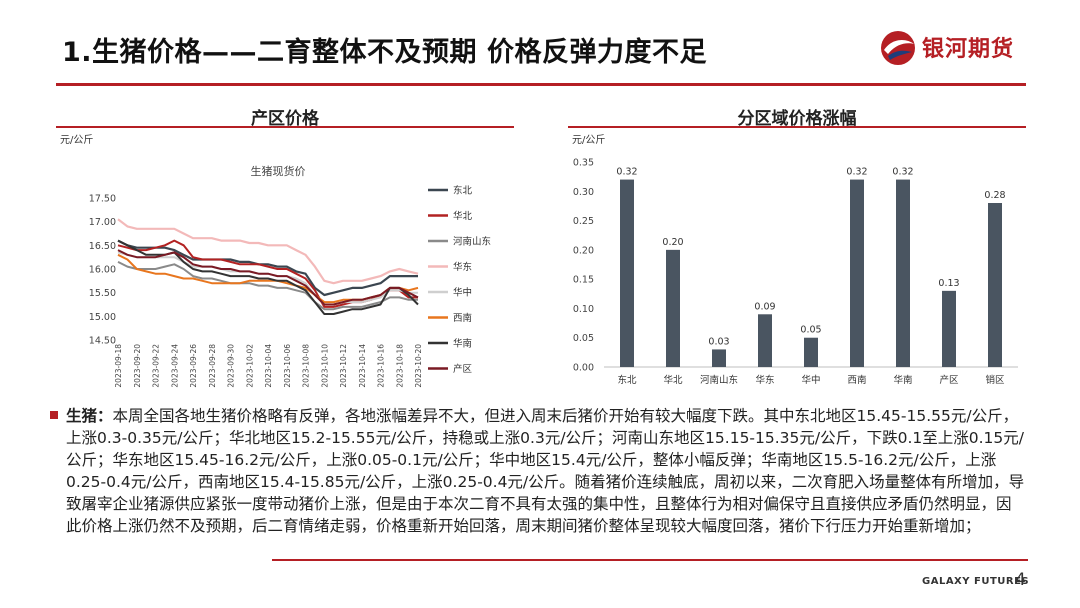 The height and width of the screenshot is (608, 1080). Describe the element at coordinates (102, 246) in the screenshot. I see `y-tick-label: 16.50` at that location.